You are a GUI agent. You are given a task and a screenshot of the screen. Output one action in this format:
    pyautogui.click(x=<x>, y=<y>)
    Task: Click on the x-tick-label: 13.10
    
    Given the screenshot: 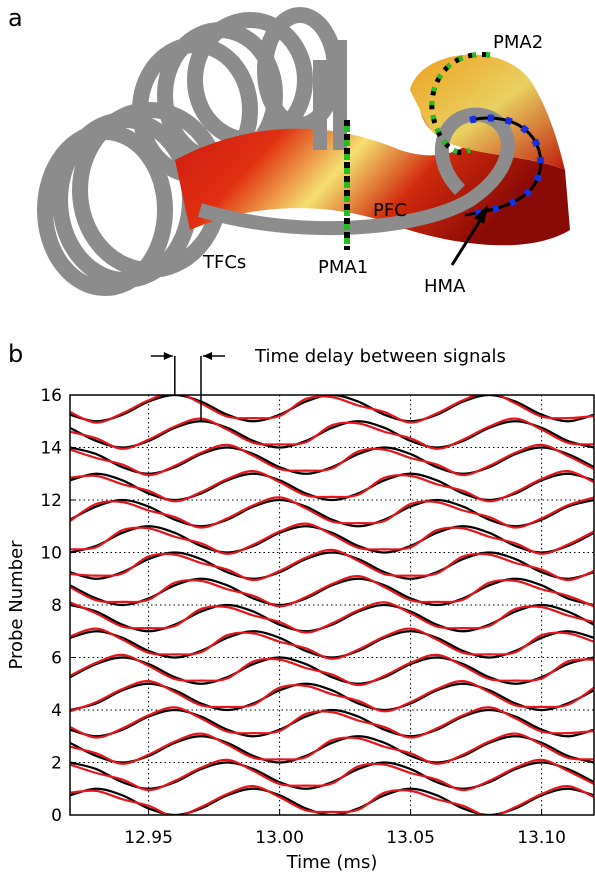 What is the action you would take?
    pyautogui.click(x=541, y=838)
    